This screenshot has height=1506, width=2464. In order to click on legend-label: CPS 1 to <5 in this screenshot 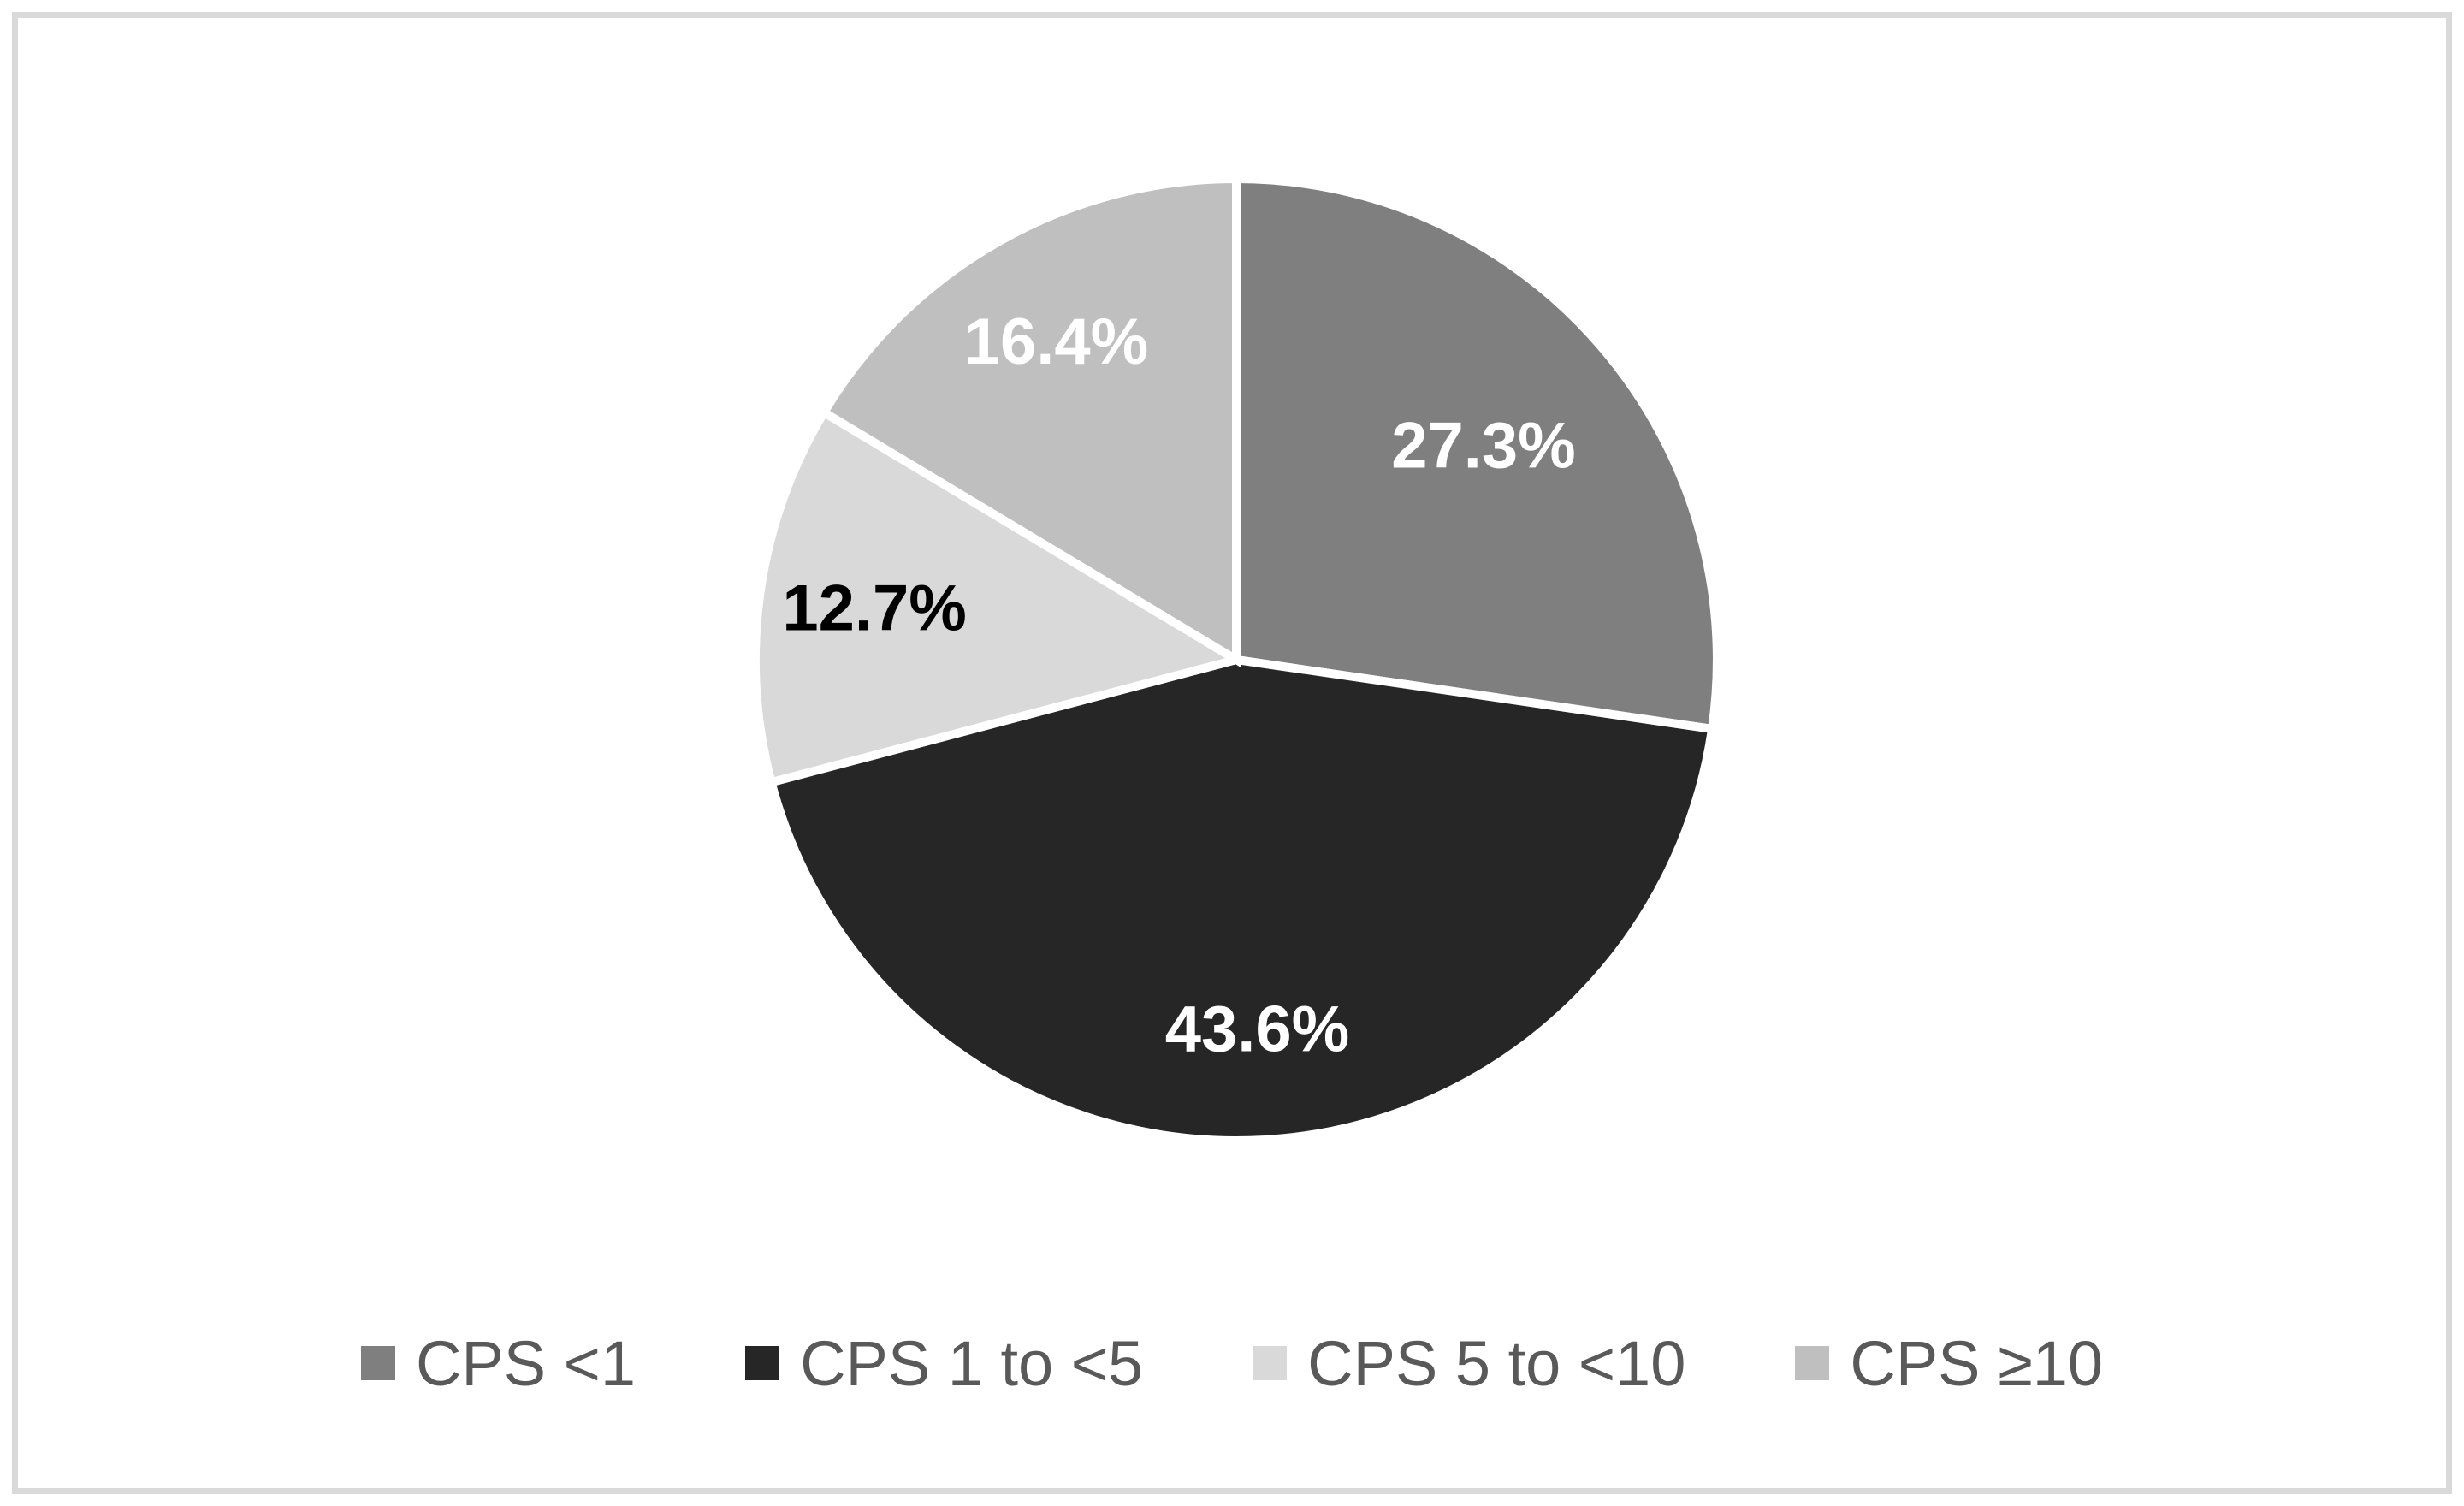, I will do `click(972, 1363)`.